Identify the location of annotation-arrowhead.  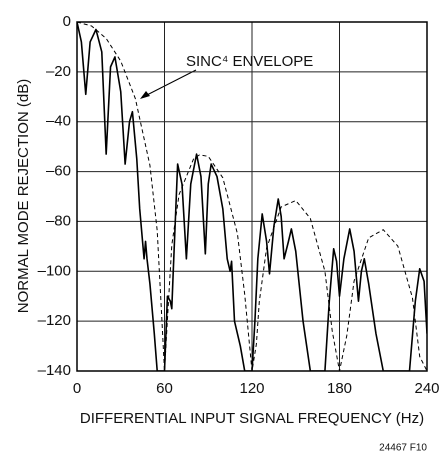
(145, 95).